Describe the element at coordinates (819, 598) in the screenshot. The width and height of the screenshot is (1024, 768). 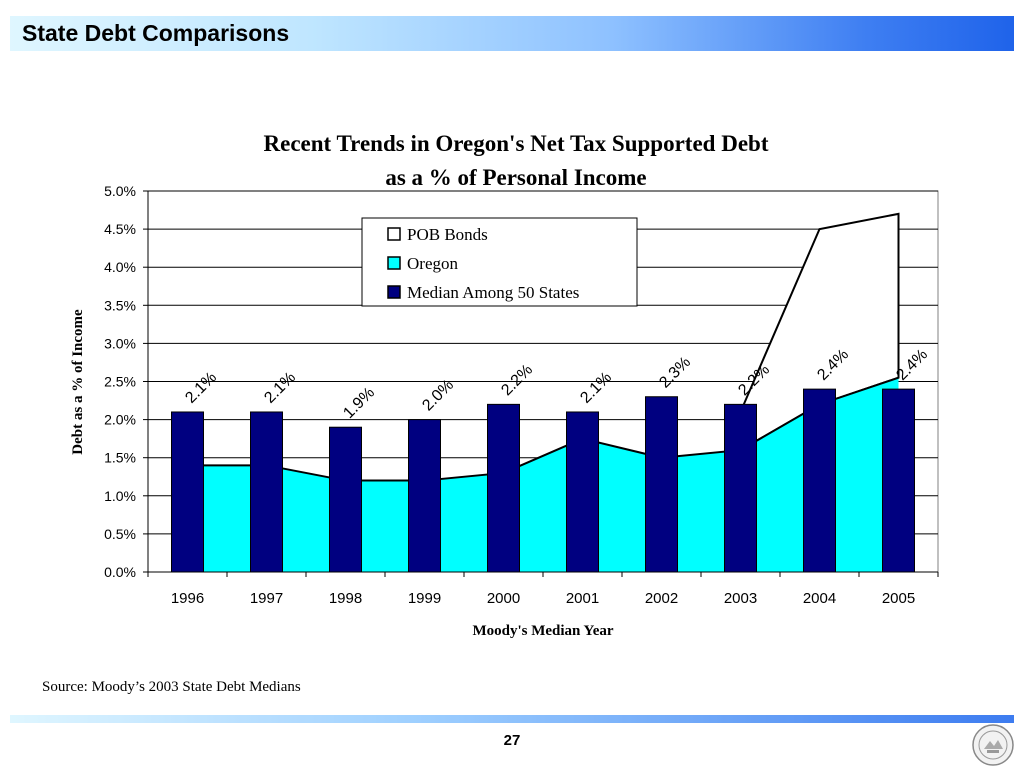
I see `x-tick-label: 2004` at that location.